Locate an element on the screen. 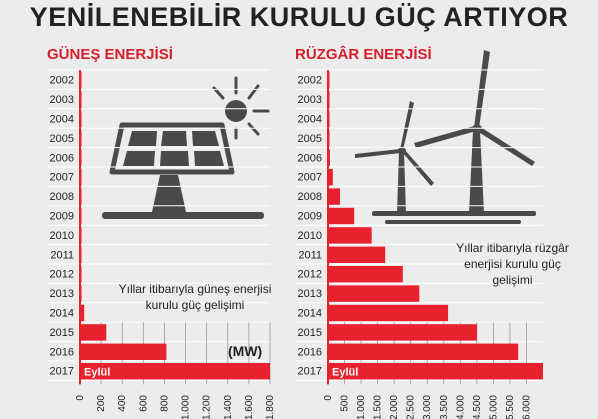 This screenshot has height=419, width=598. solar-bar-2016 is located at coordinates (123, 351).